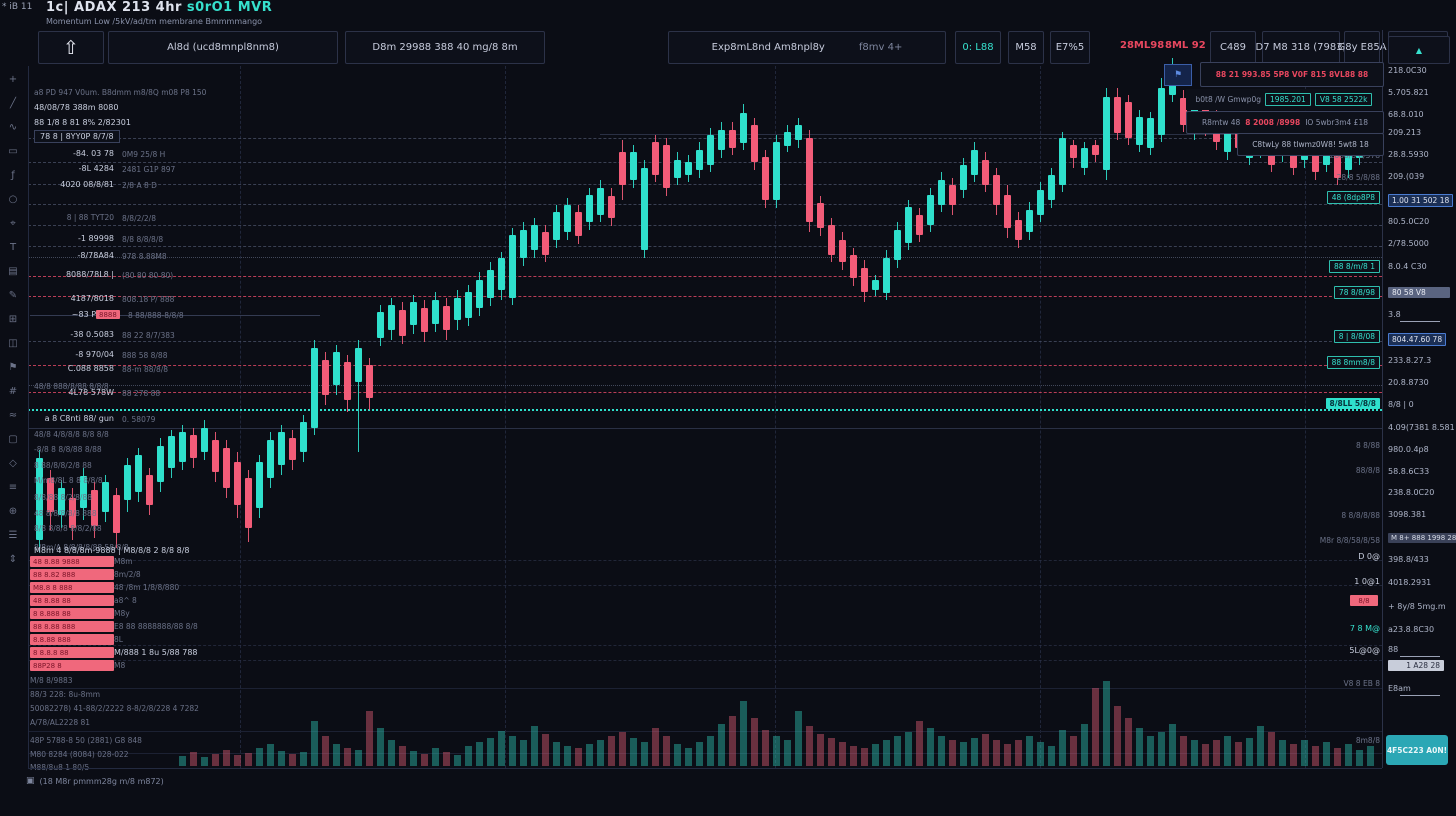 The image size is (1456, 816). Describe the element at coordinates (114, 7) in the screenshot. I see `symbol-name: 1c| ADAX 213 4hr` at that location.